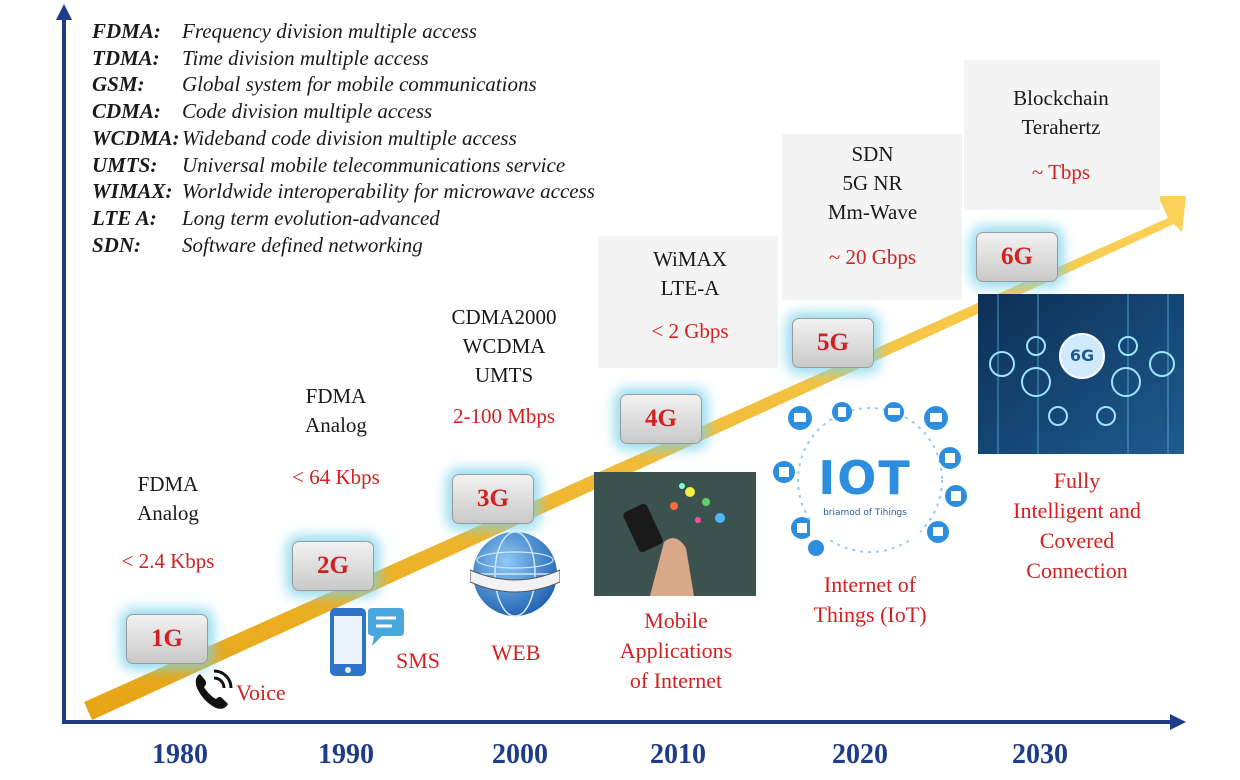 Image resolution: width=1240 pixels, height=780 pixels. What do you see at coordinates (515, 574) in the screenshot?
I see `globe-icon` at bounding box center [515, 574].